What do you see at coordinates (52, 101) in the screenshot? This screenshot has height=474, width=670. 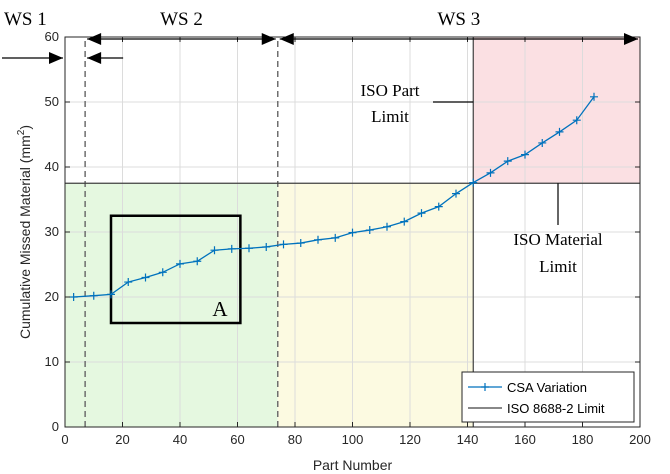 I see `y-tick-label: 50` at bounding box center [52, 101].